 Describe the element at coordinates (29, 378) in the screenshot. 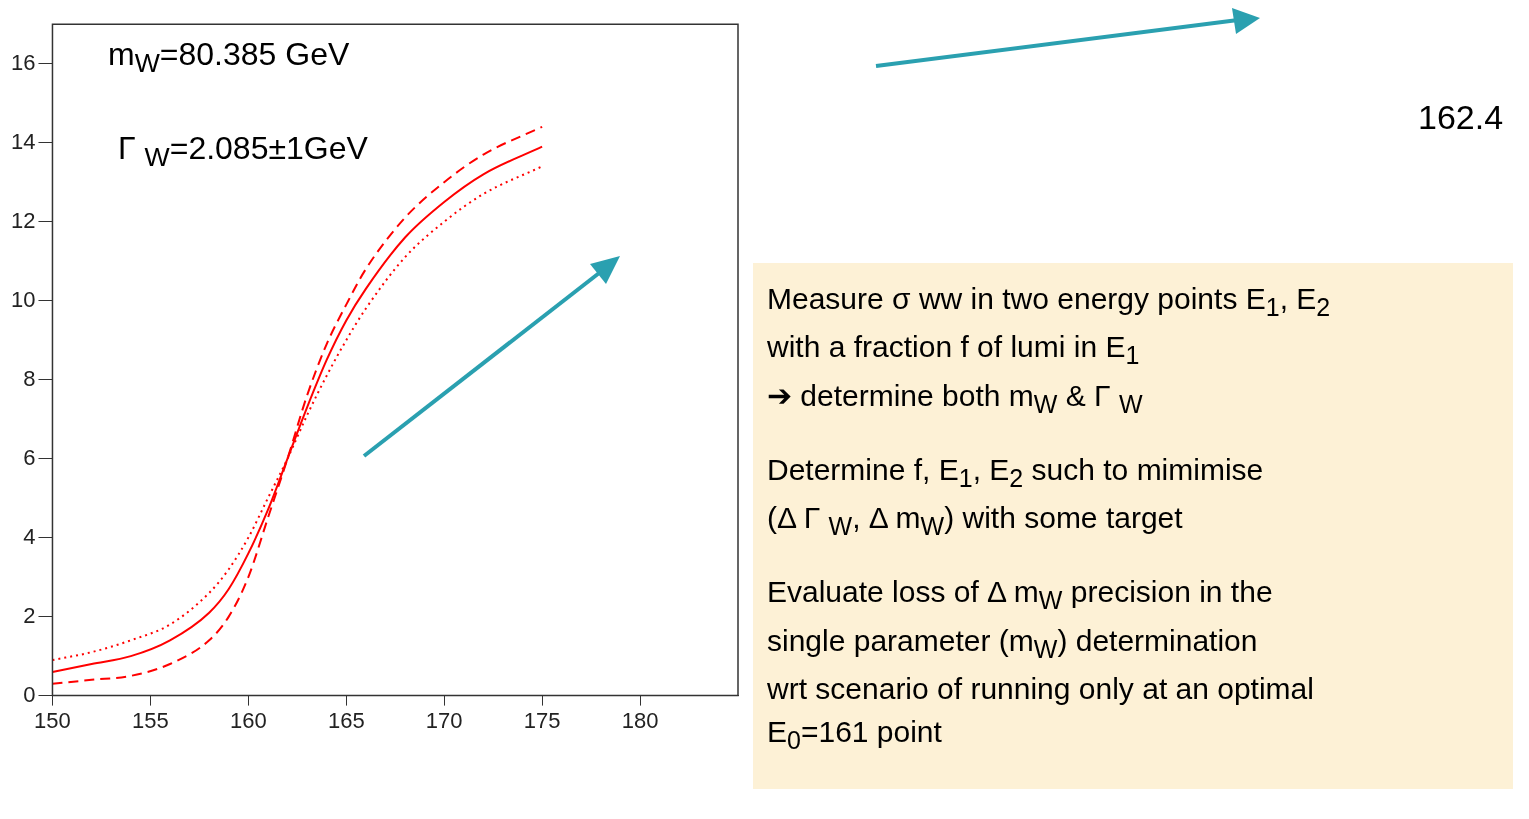

I see `y-tick-label: 8` at that location.